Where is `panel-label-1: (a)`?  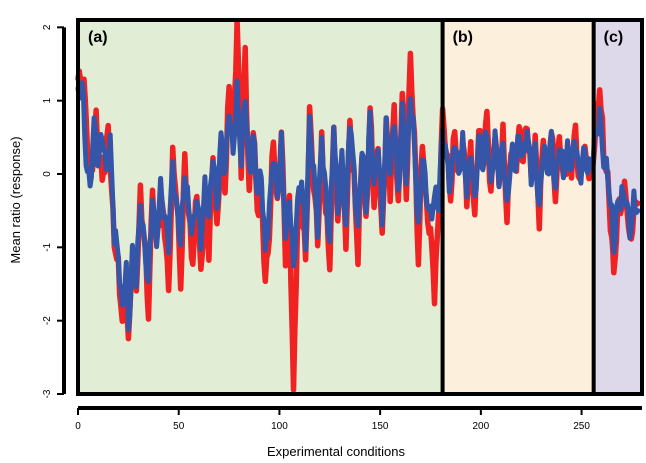 panel-label-1: (a) is located at coordinates (98, 37).